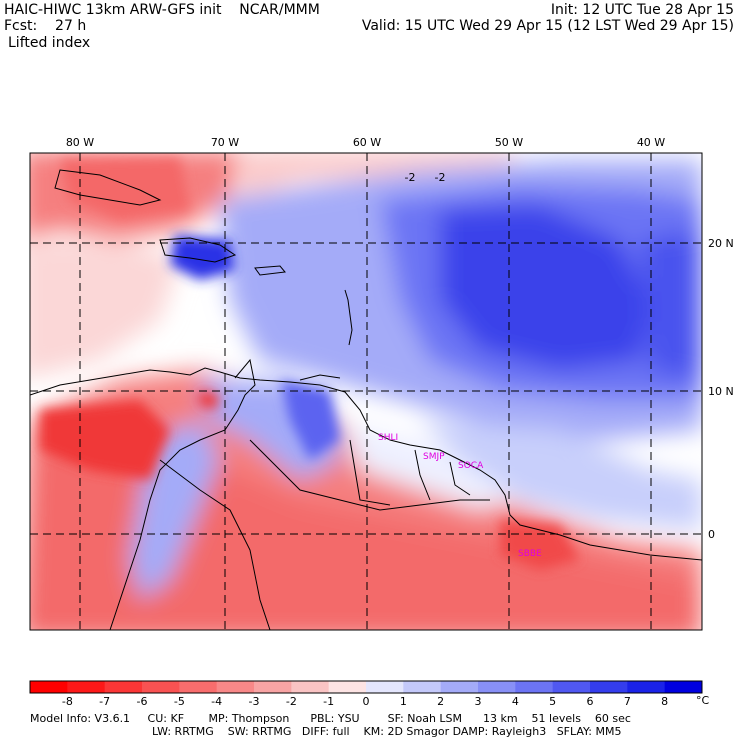  I want to click on colorbar-labels: -8 -7 -6 -5 -4 -3 -2 -1 0 1 2 3 4 5 6 7 8, so click(365, 701).